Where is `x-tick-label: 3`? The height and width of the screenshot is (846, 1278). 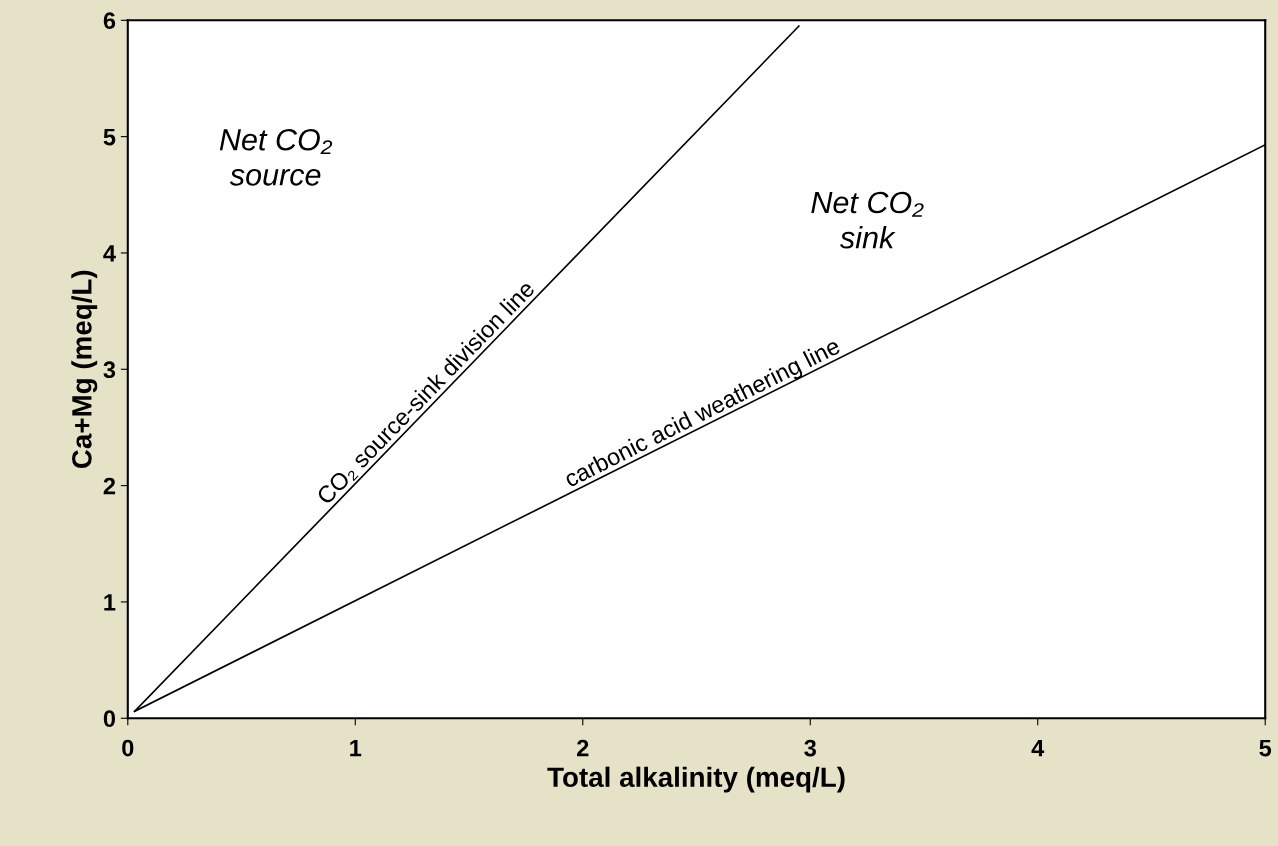
x-tick-label: 3 is located at coordinates (810, 748).